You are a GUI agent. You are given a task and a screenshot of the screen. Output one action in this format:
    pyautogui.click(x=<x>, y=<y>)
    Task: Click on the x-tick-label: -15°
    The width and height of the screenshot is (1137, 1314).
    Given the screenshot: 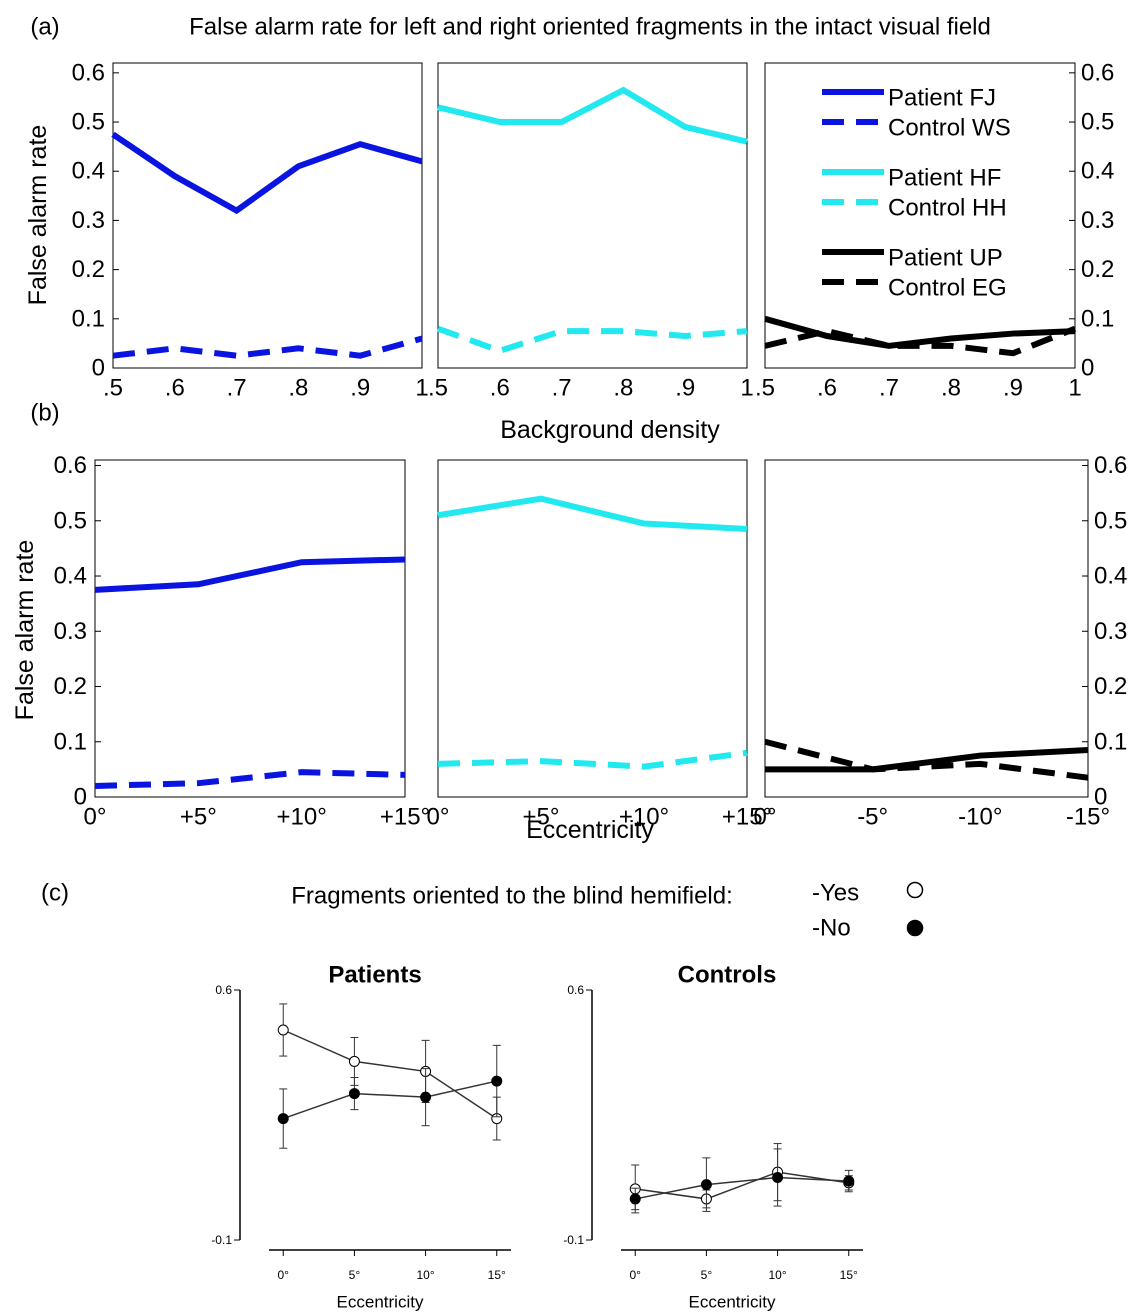 What is the action you would take?
    pyautogui.click(x=1088, y=817)
    